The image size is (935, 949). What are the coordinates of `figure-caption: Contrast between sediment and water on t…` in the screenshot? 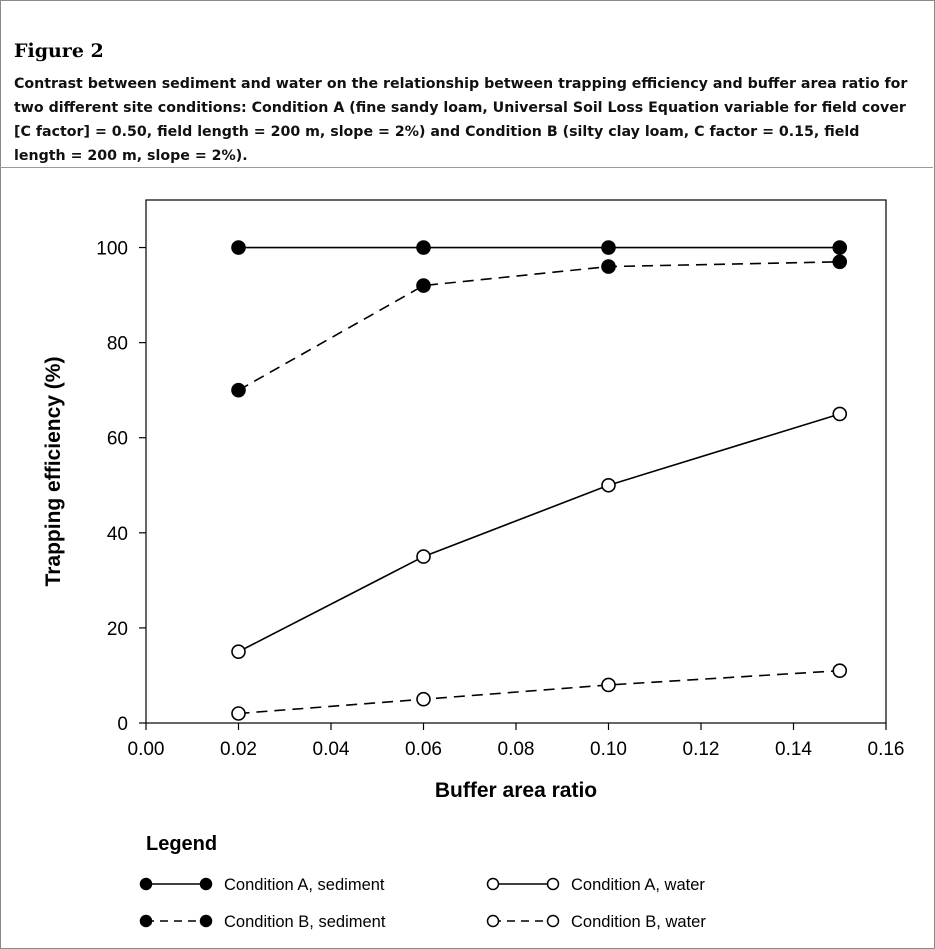 It's located at (461, 120).